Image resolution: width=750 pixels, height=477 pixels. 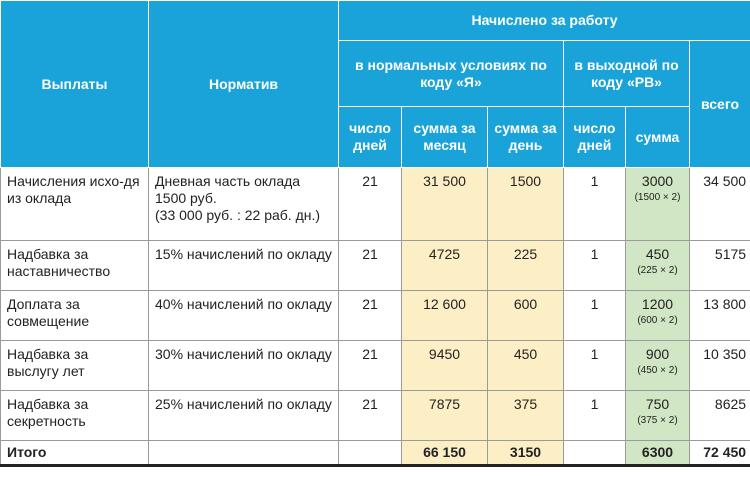 What do you see at coordinates (243, 453) in the screenshot?
I see `totals-empty-norm` at bounding box center [243, 453].